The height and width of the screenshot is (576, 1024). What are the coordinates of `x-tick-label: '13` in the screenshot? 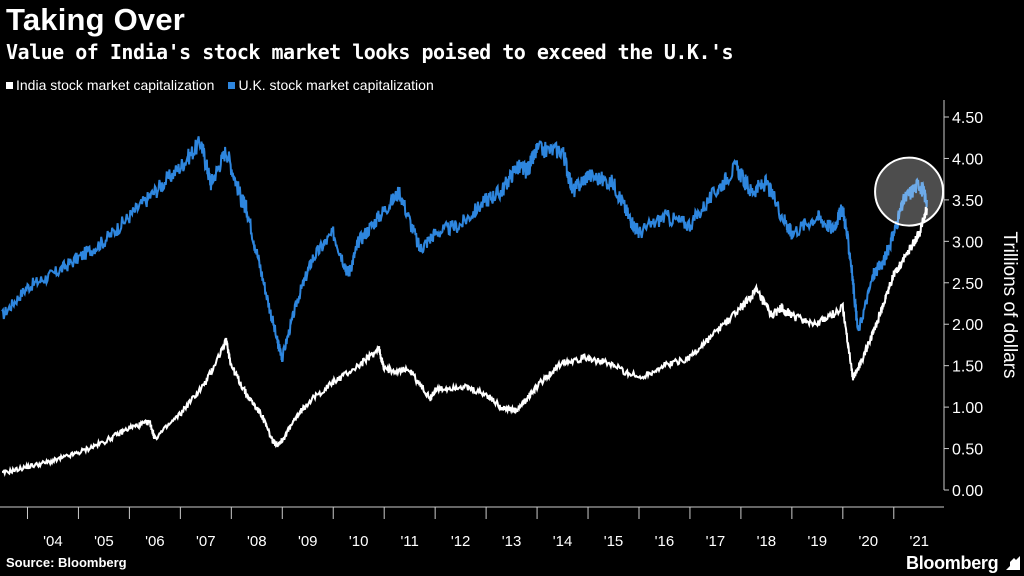 It's located at (512, 541).